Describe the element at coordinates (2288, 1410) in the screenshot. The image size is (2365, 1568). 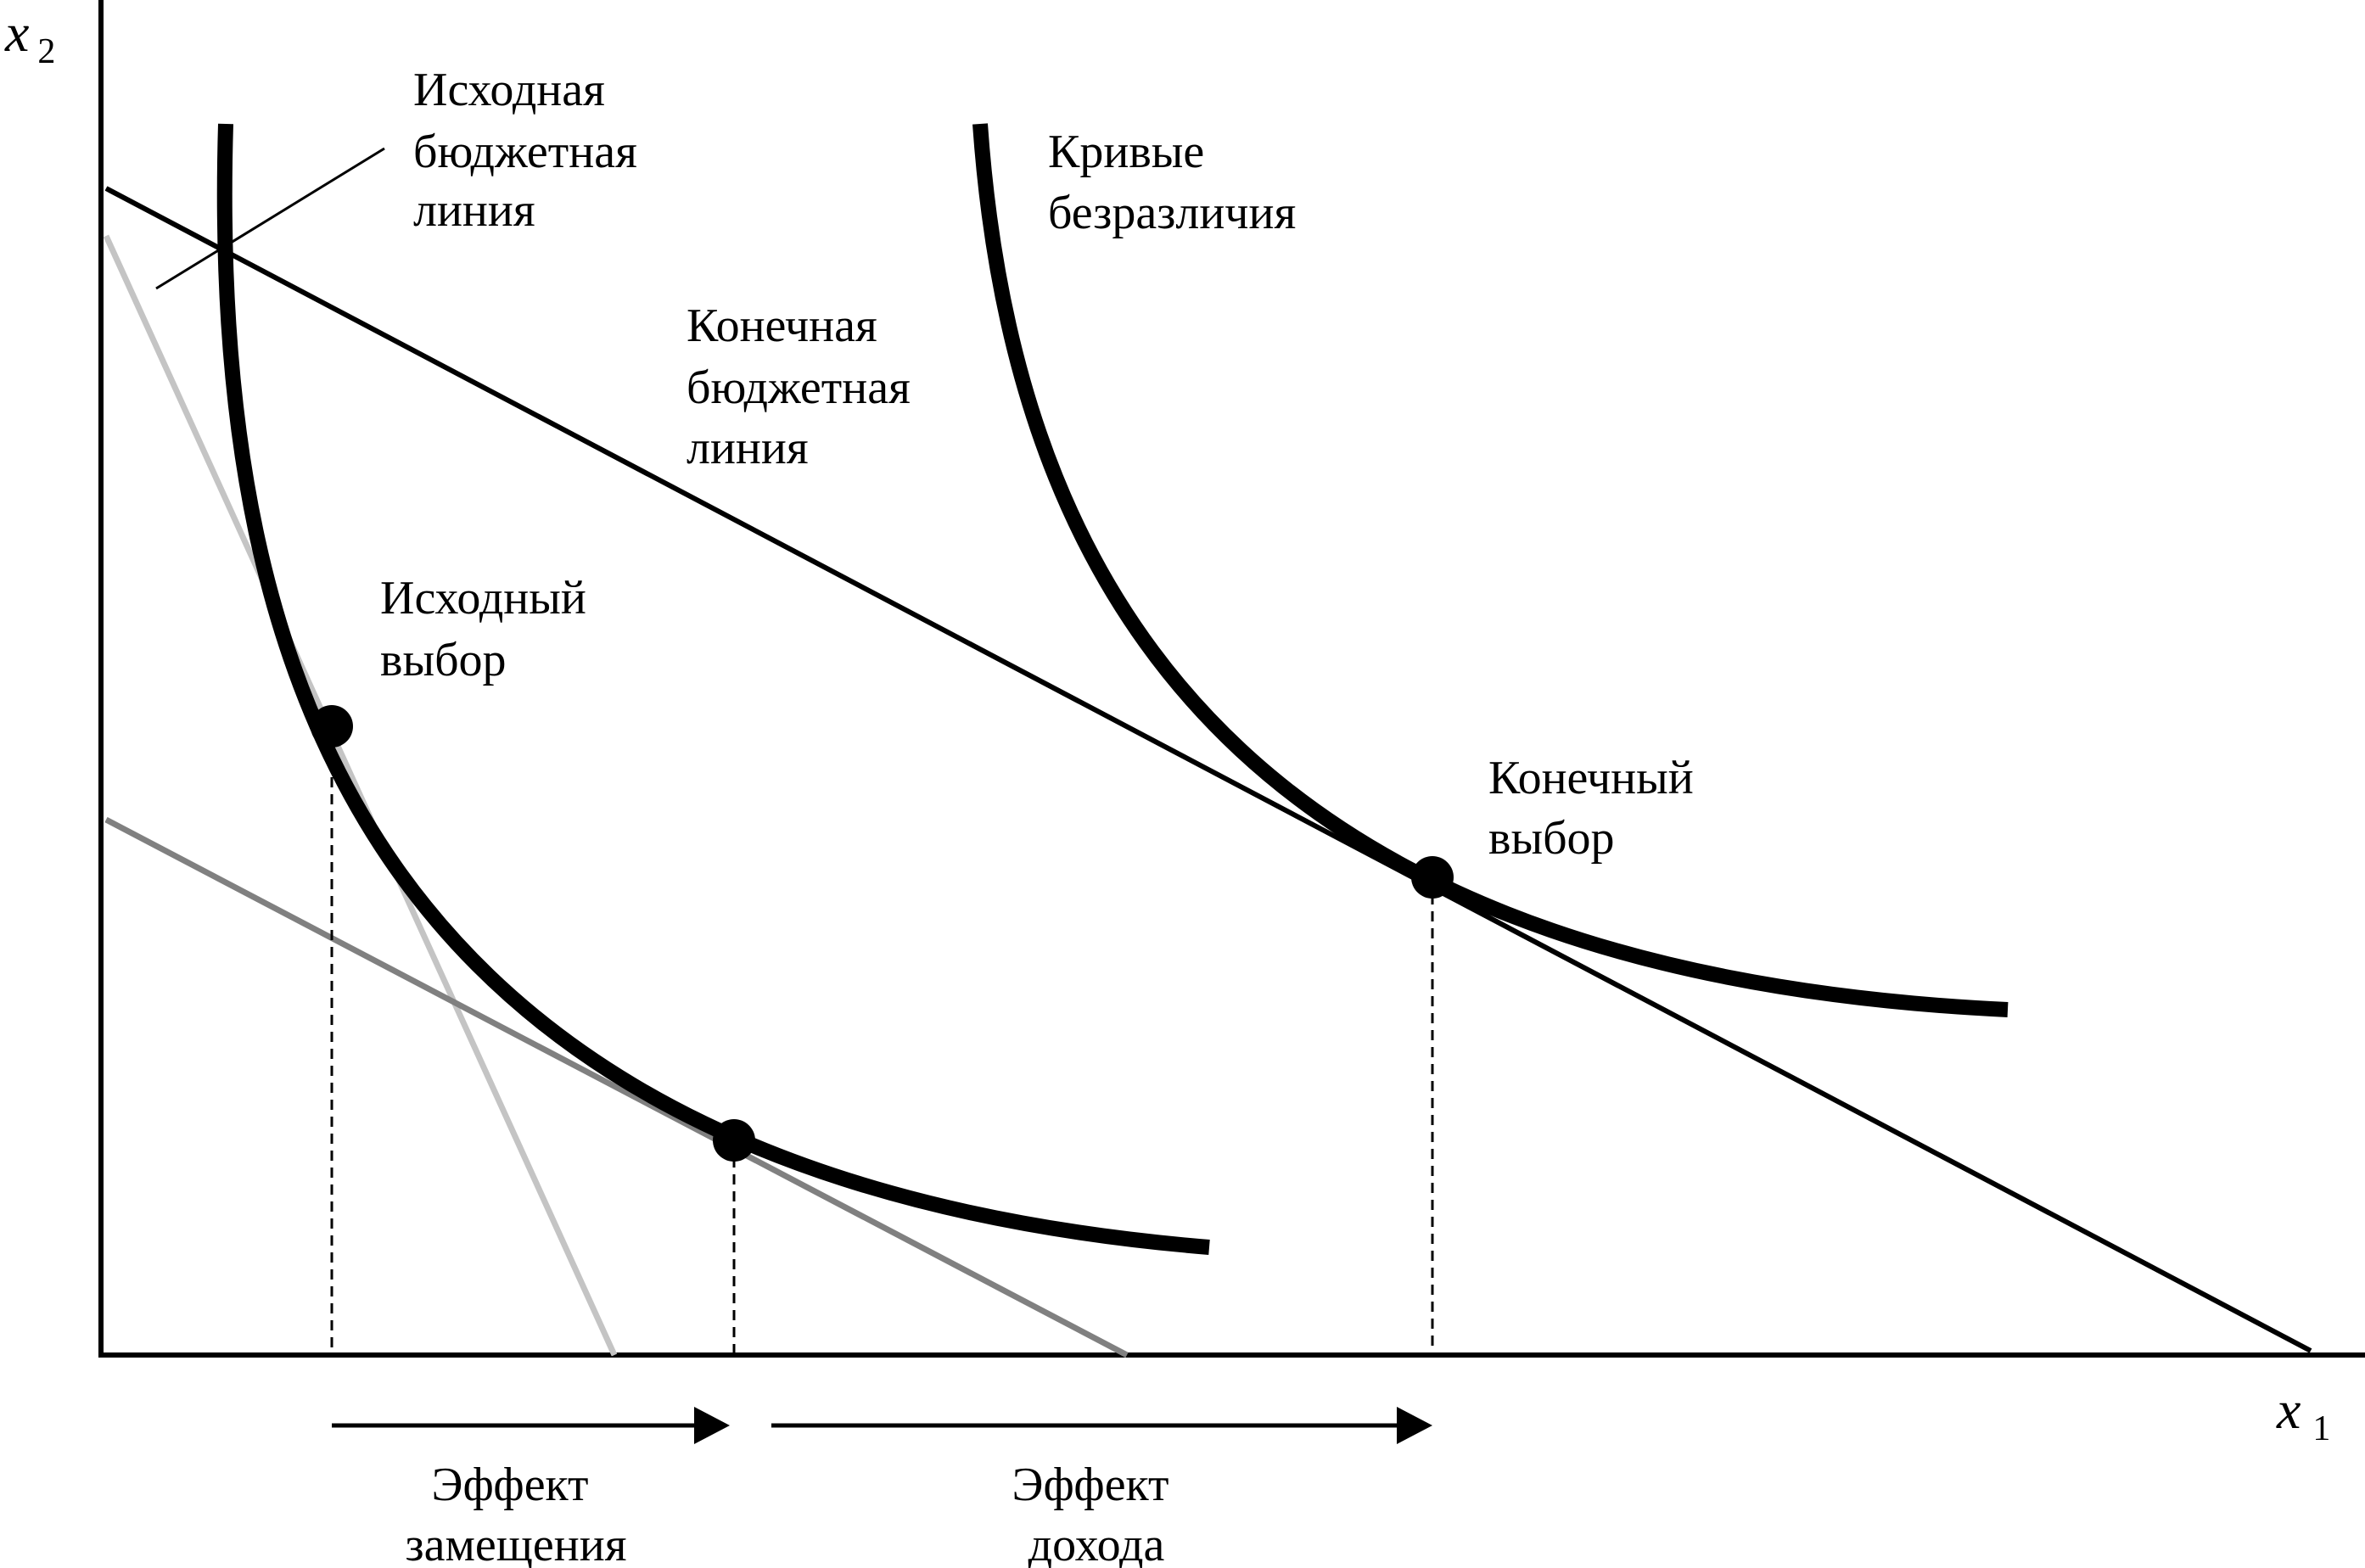
I see `x-axis-var: x` at that location.